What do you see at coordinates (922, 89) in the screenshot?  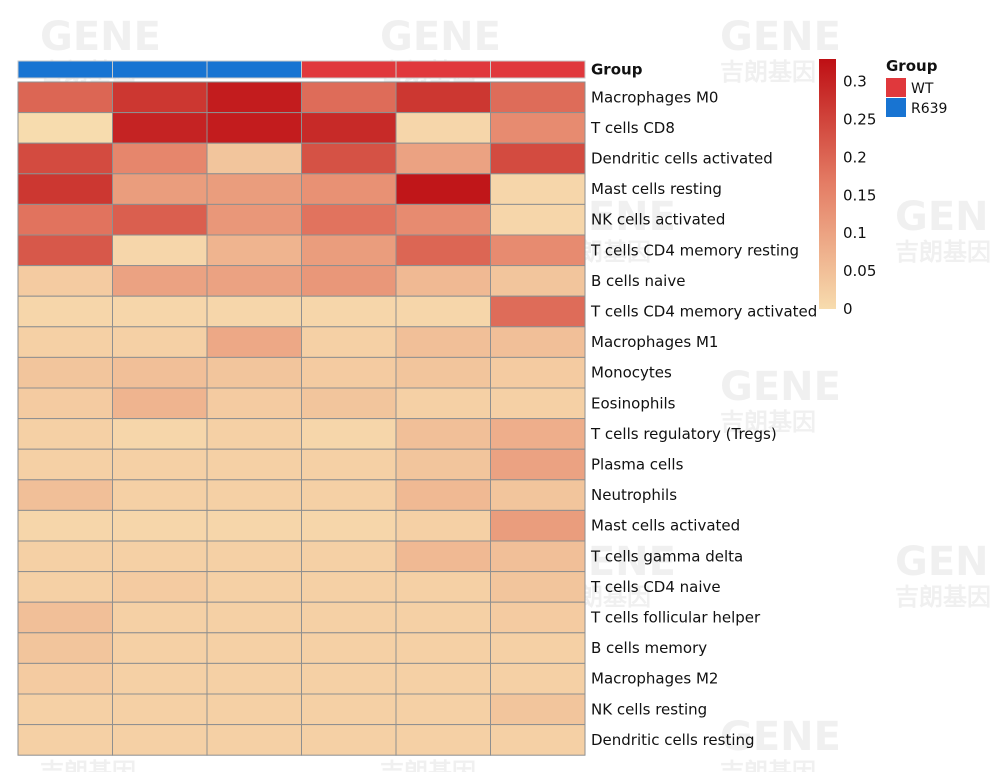 I see `legend-label: WT` at bounding box center [922, 89].